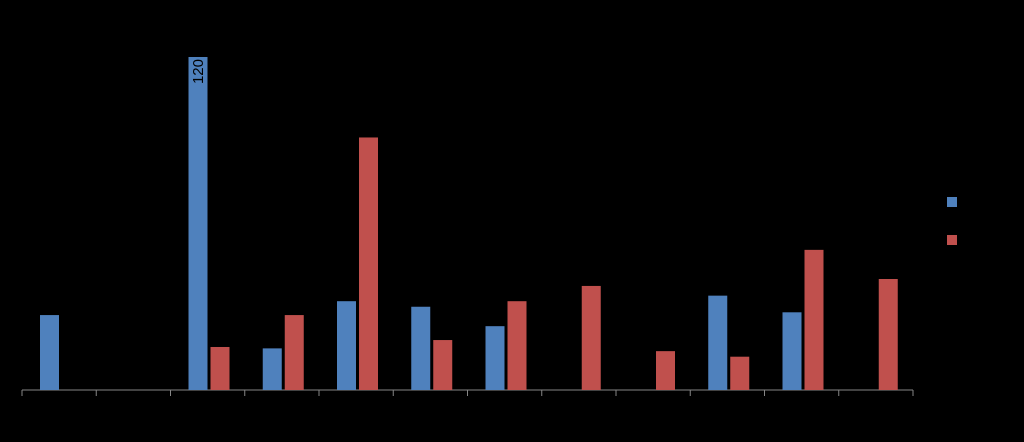  What do you see at coordinates (198, 71) in the screenshot?
I see `data-label: 120` at bounding box center [198, 71].